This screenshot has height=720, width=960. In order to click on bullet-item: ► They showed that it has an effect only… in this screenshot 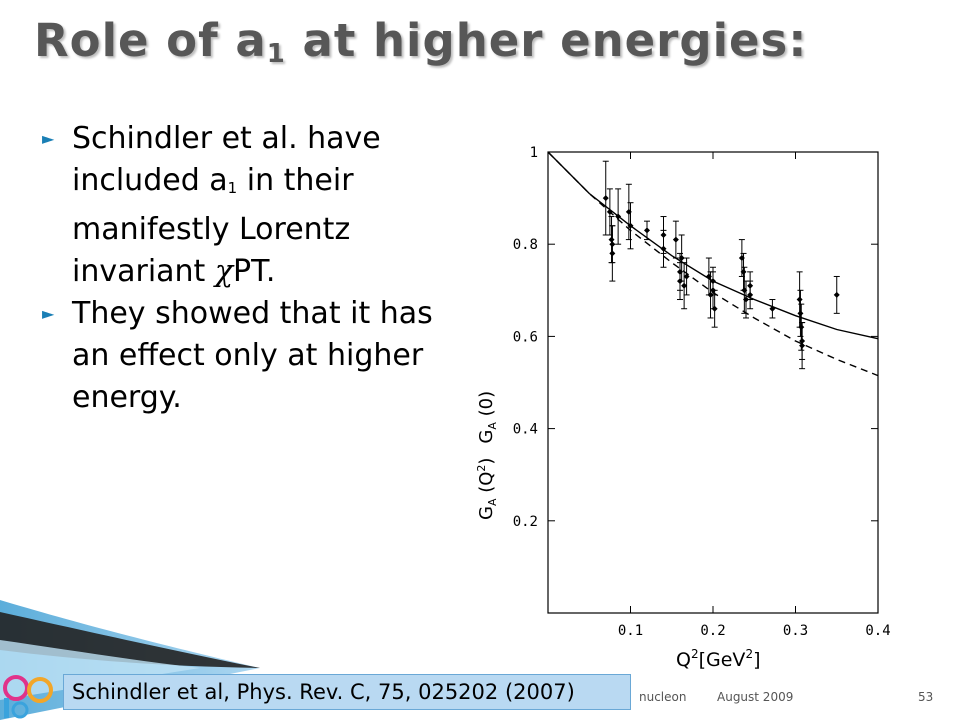, I will do `click(242, 356)`.